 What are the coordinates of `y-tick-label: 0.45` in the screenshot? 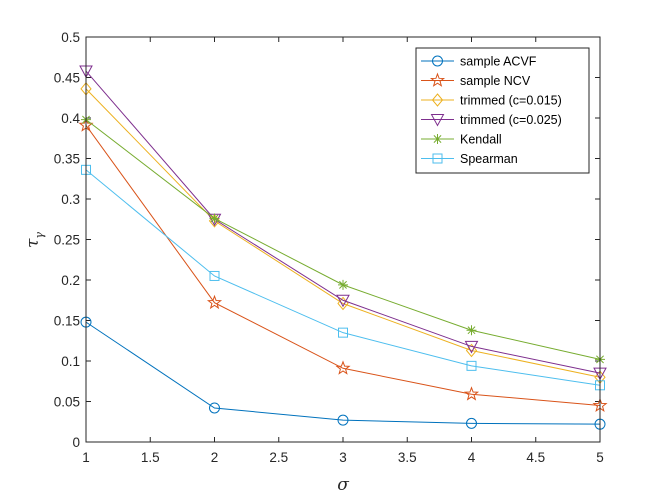 It's located at (67, 78).